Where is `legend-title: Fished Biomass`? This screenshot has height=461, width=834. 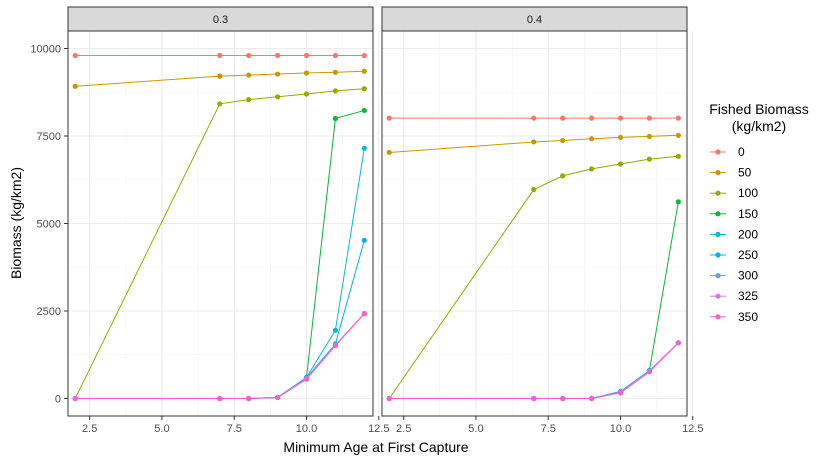
legend-title: Fished Biomass is located at coordinates (759, 109).